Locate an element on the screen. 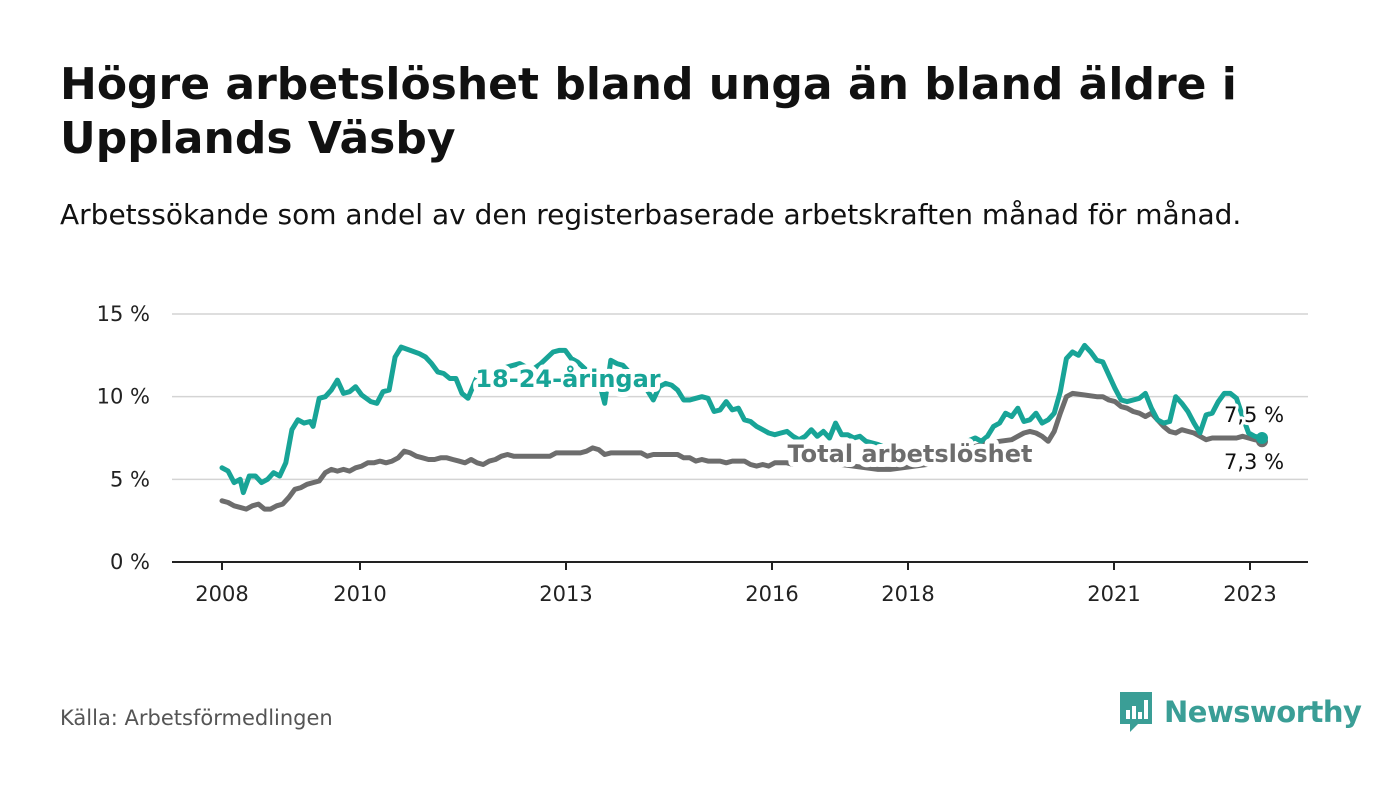 This screenshot has height=794, width=1400. series-label-youth: 18-24-åringar is located at coordinates (567, 378).